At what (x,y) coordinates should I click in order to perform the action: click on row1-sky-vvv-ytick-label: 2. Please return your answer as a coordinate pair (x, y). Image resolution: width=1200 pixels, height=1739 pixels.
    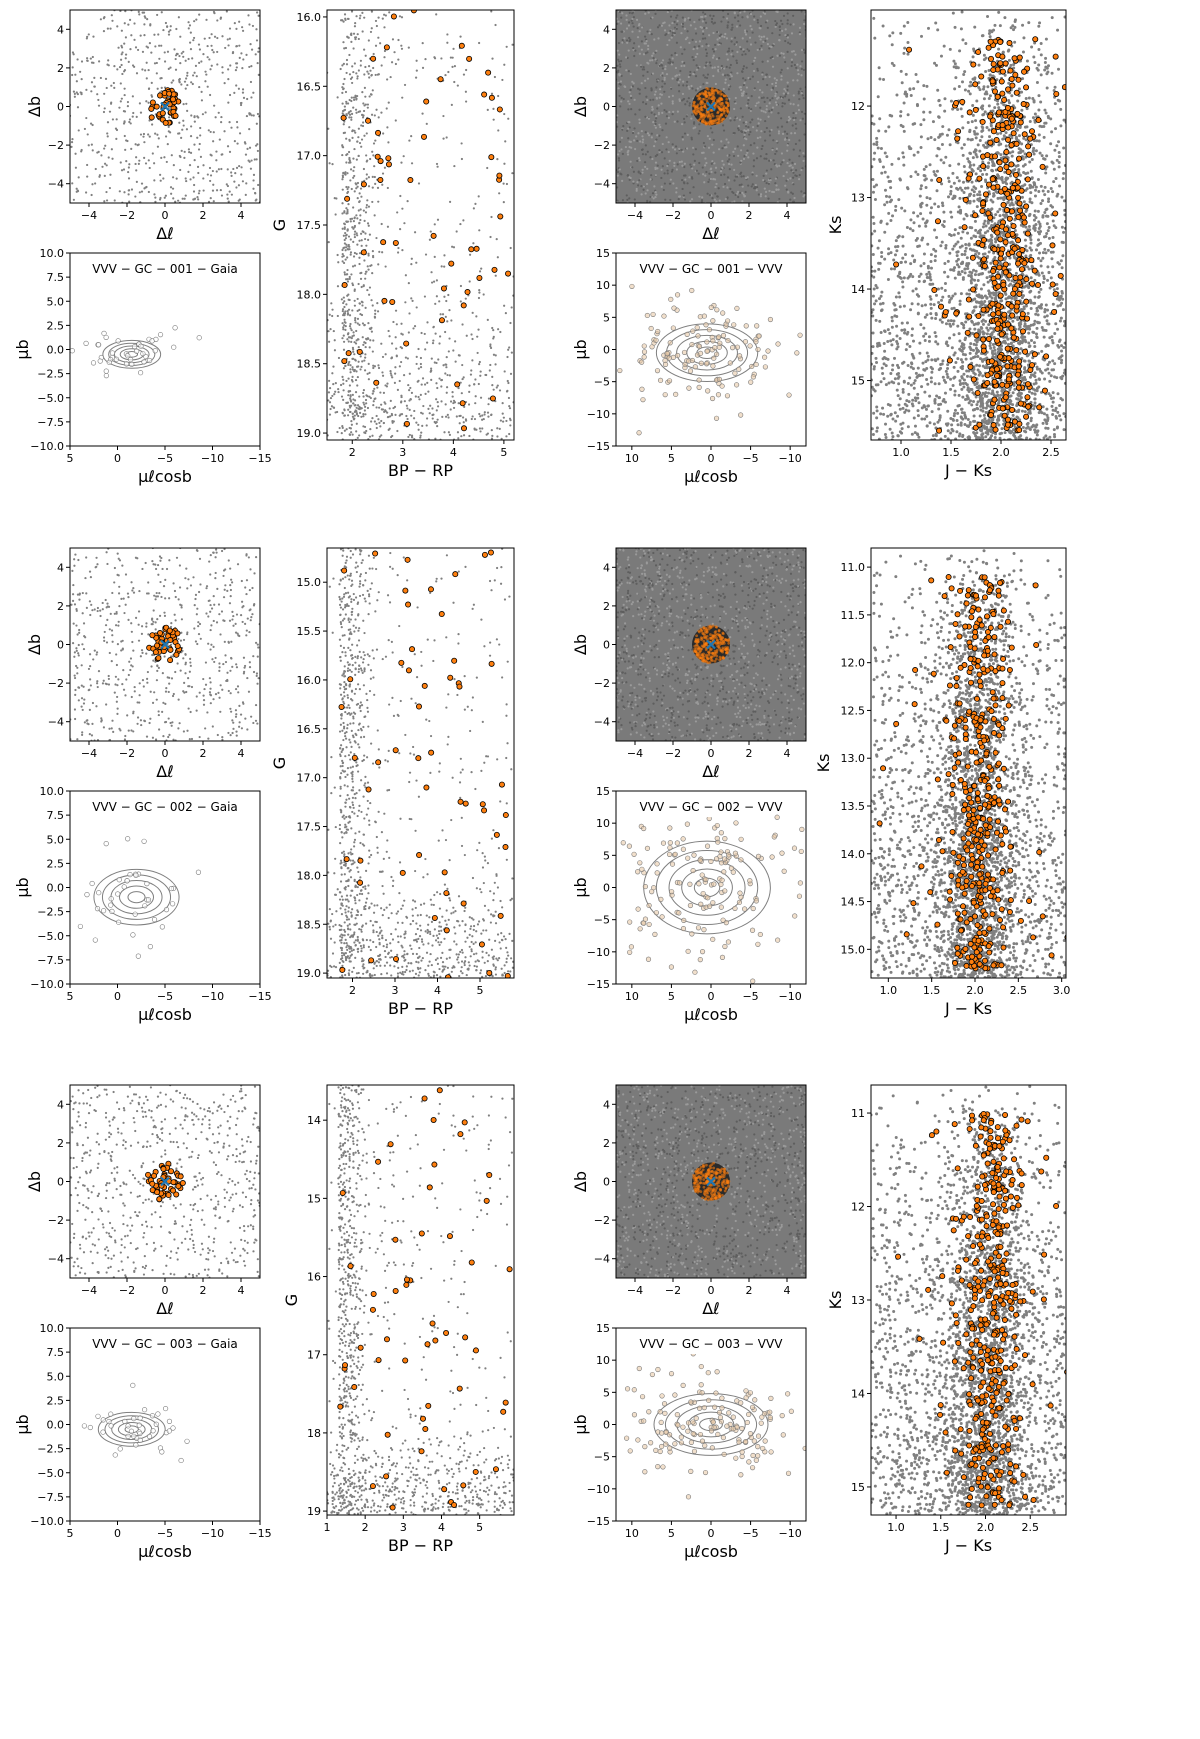
    Looking at the image, I should click on (606, 68).